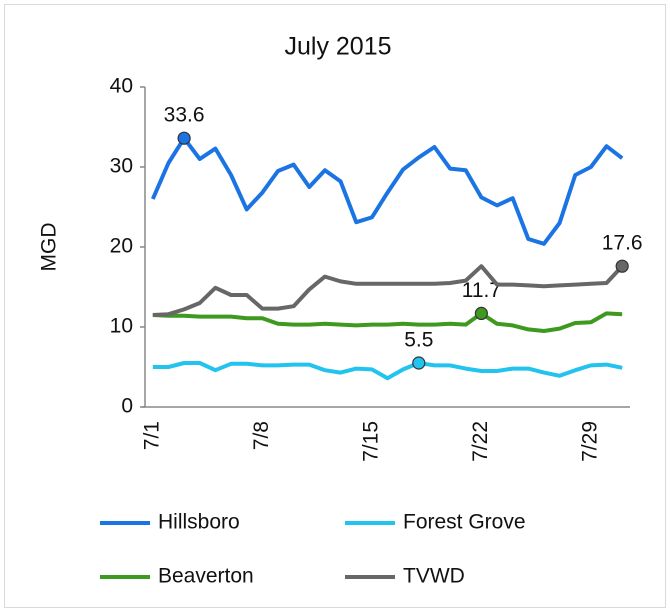 This screenshot has height=612, width=670. I want to click on y-tick-label: 30, so click(121, 166).